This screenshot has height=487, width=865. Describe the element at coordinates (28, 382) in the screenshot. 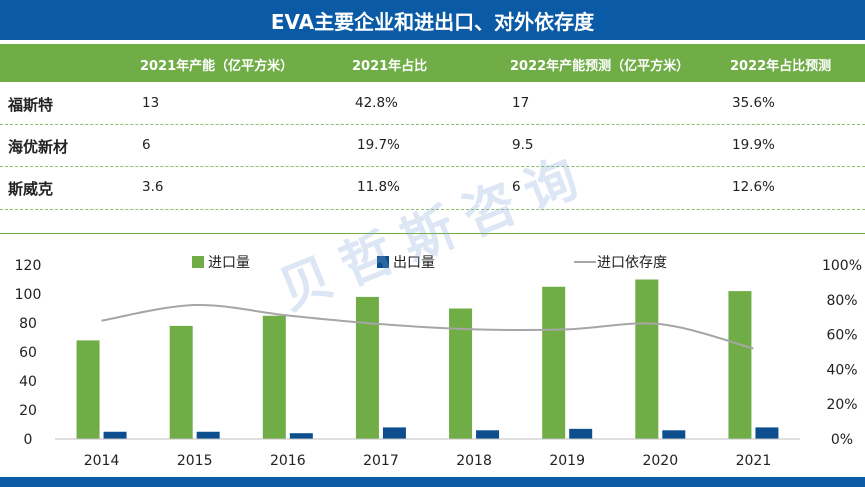

I see `left-y-tick-label: 40` at that location.